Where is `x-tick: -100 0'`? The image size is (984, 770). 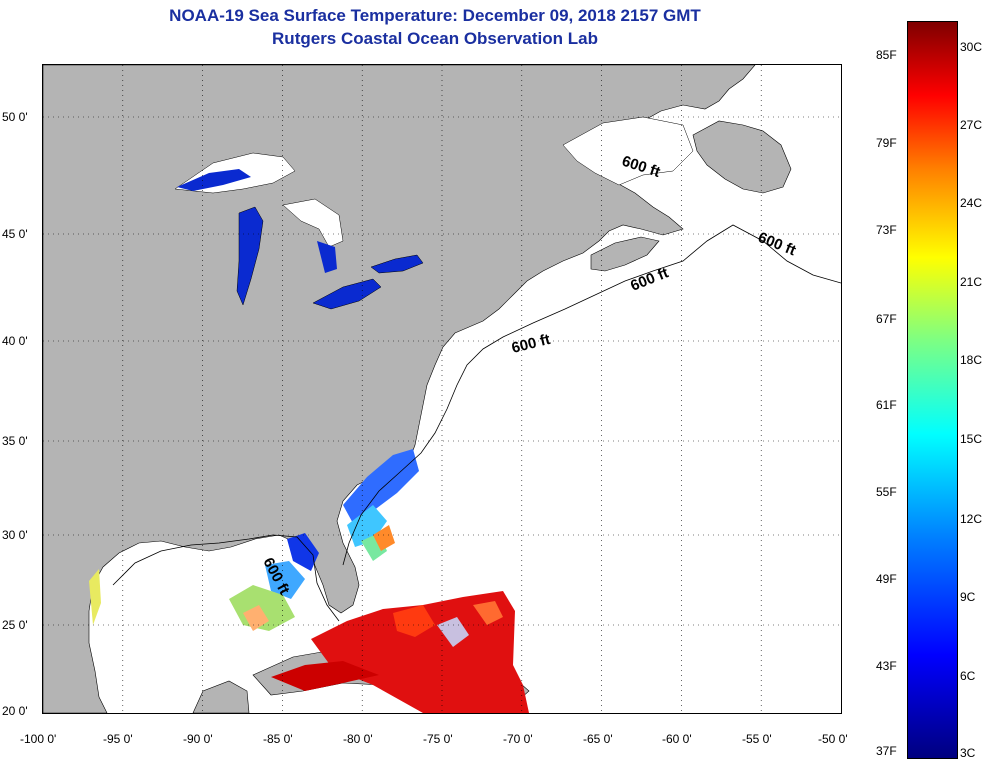 x-tick: -100 0' is located at coordinates (38, 739).